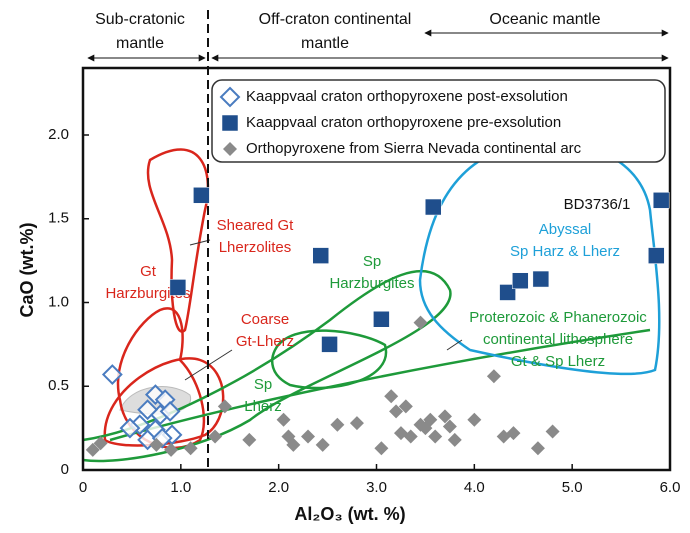  What do you see at coordinates (265, 319) in the screenshot?
I see `field-label: Coarse` at bounding box center [265, 319].